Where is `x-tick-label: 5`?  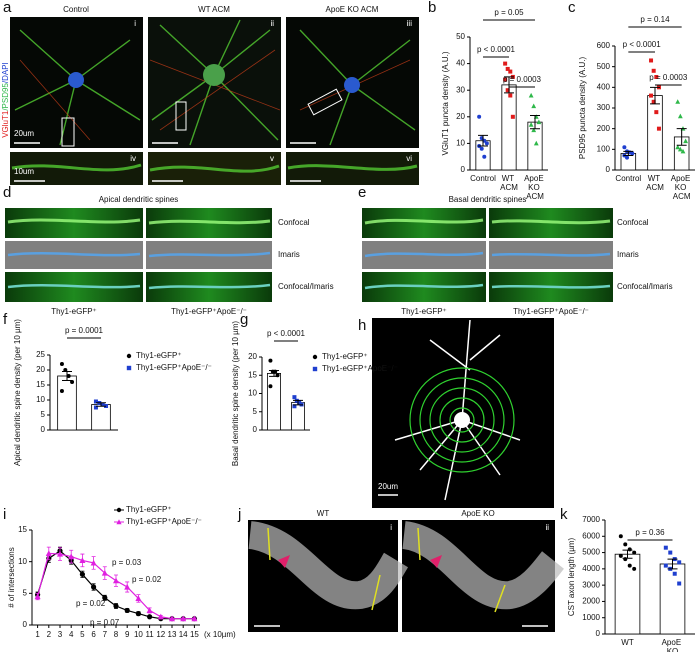 x-tick-label: 5 is located at coordinates (82, 634).